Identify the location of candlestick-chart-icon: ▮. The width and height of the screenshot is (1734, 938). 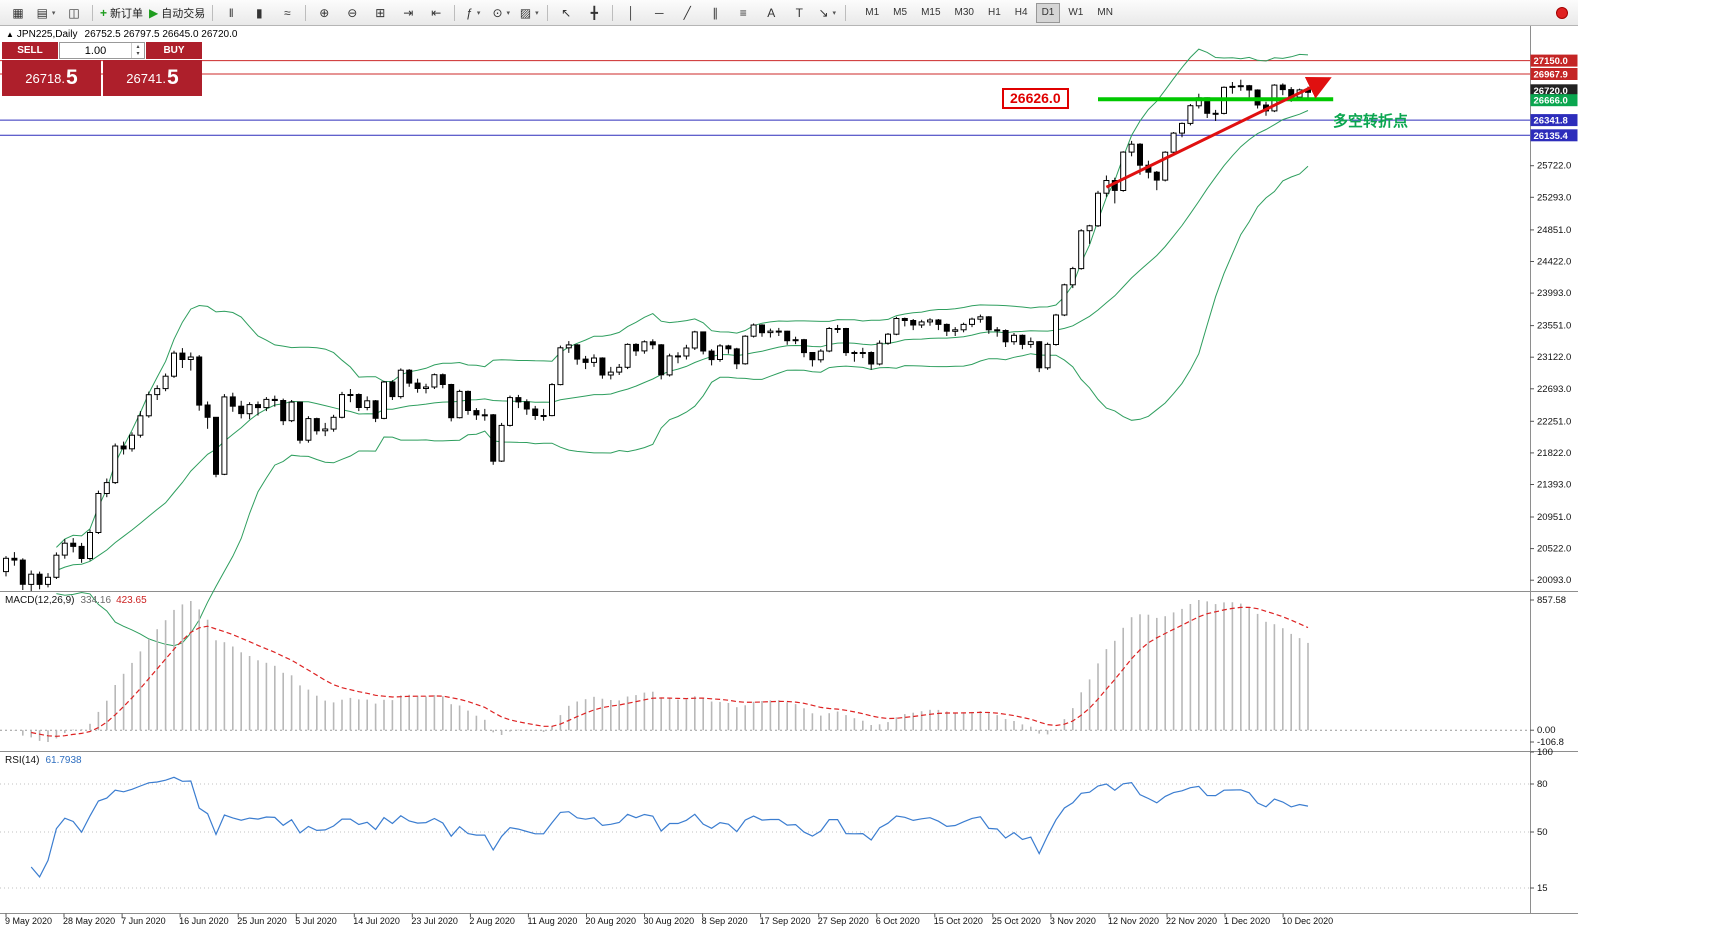
(259, 12).